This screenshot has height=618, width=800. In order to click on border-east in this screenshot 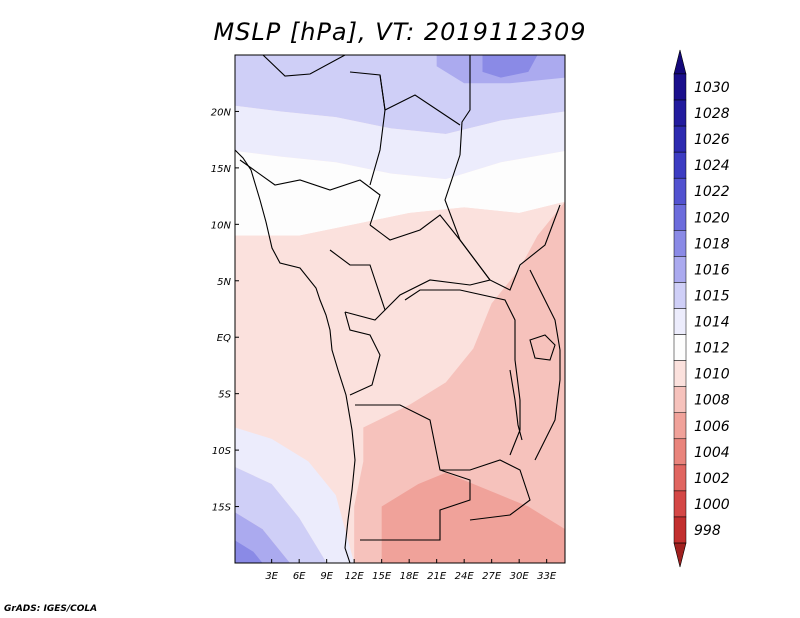, I will do `click(545, 365)`.